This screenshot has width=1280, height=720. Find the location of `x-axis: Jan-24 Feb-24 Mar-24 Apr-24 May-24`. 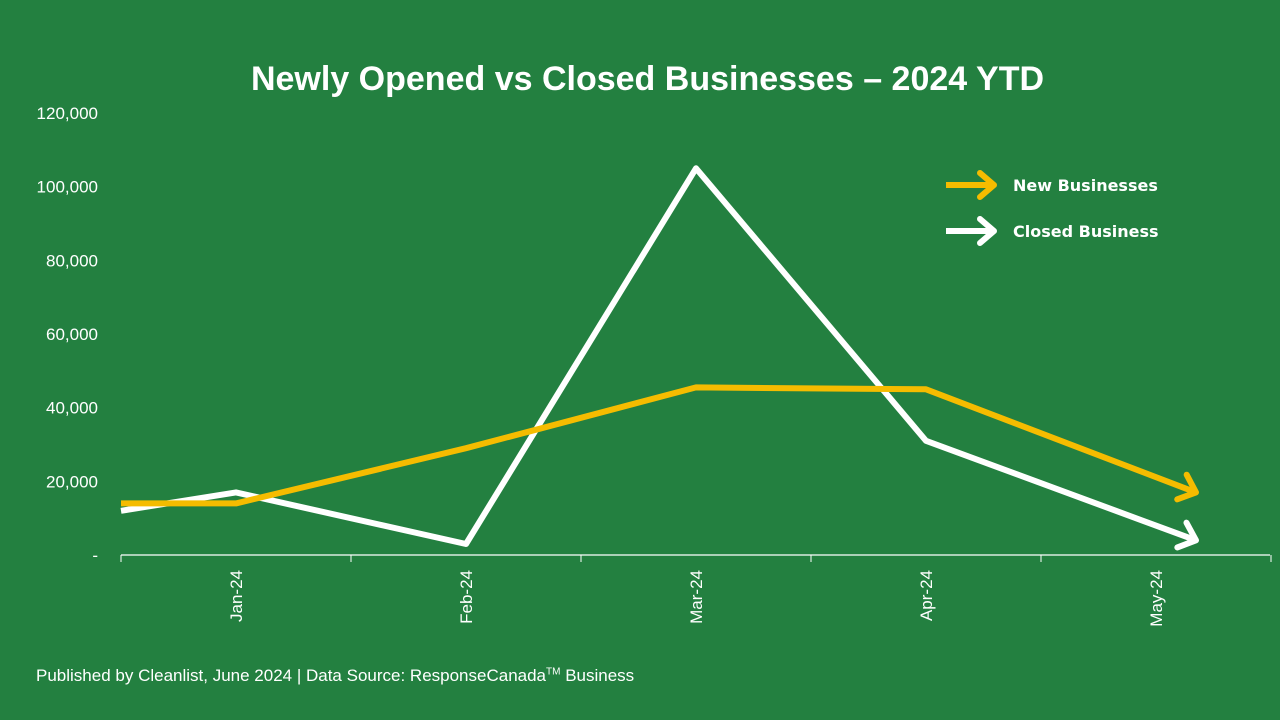

x-axis: Jan-24 Feb-24 Mar-24 Apr-24 May-24 is located at coordinates (696, 590).